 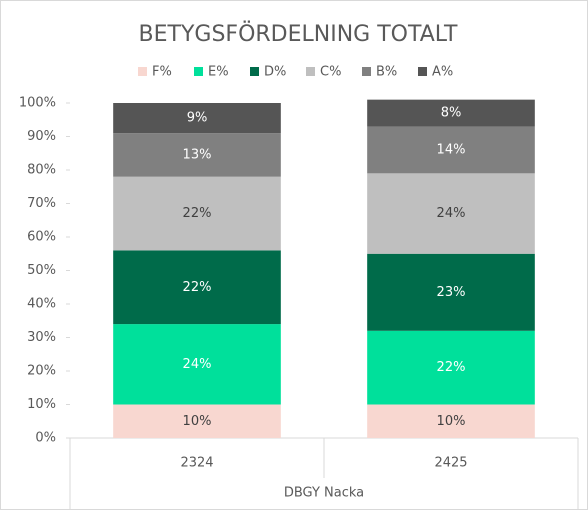 What do you see at coordinates (324, 493) in the screenshot?
I see `group-label: DBGY Nacka` at bounding box center [324, 493].